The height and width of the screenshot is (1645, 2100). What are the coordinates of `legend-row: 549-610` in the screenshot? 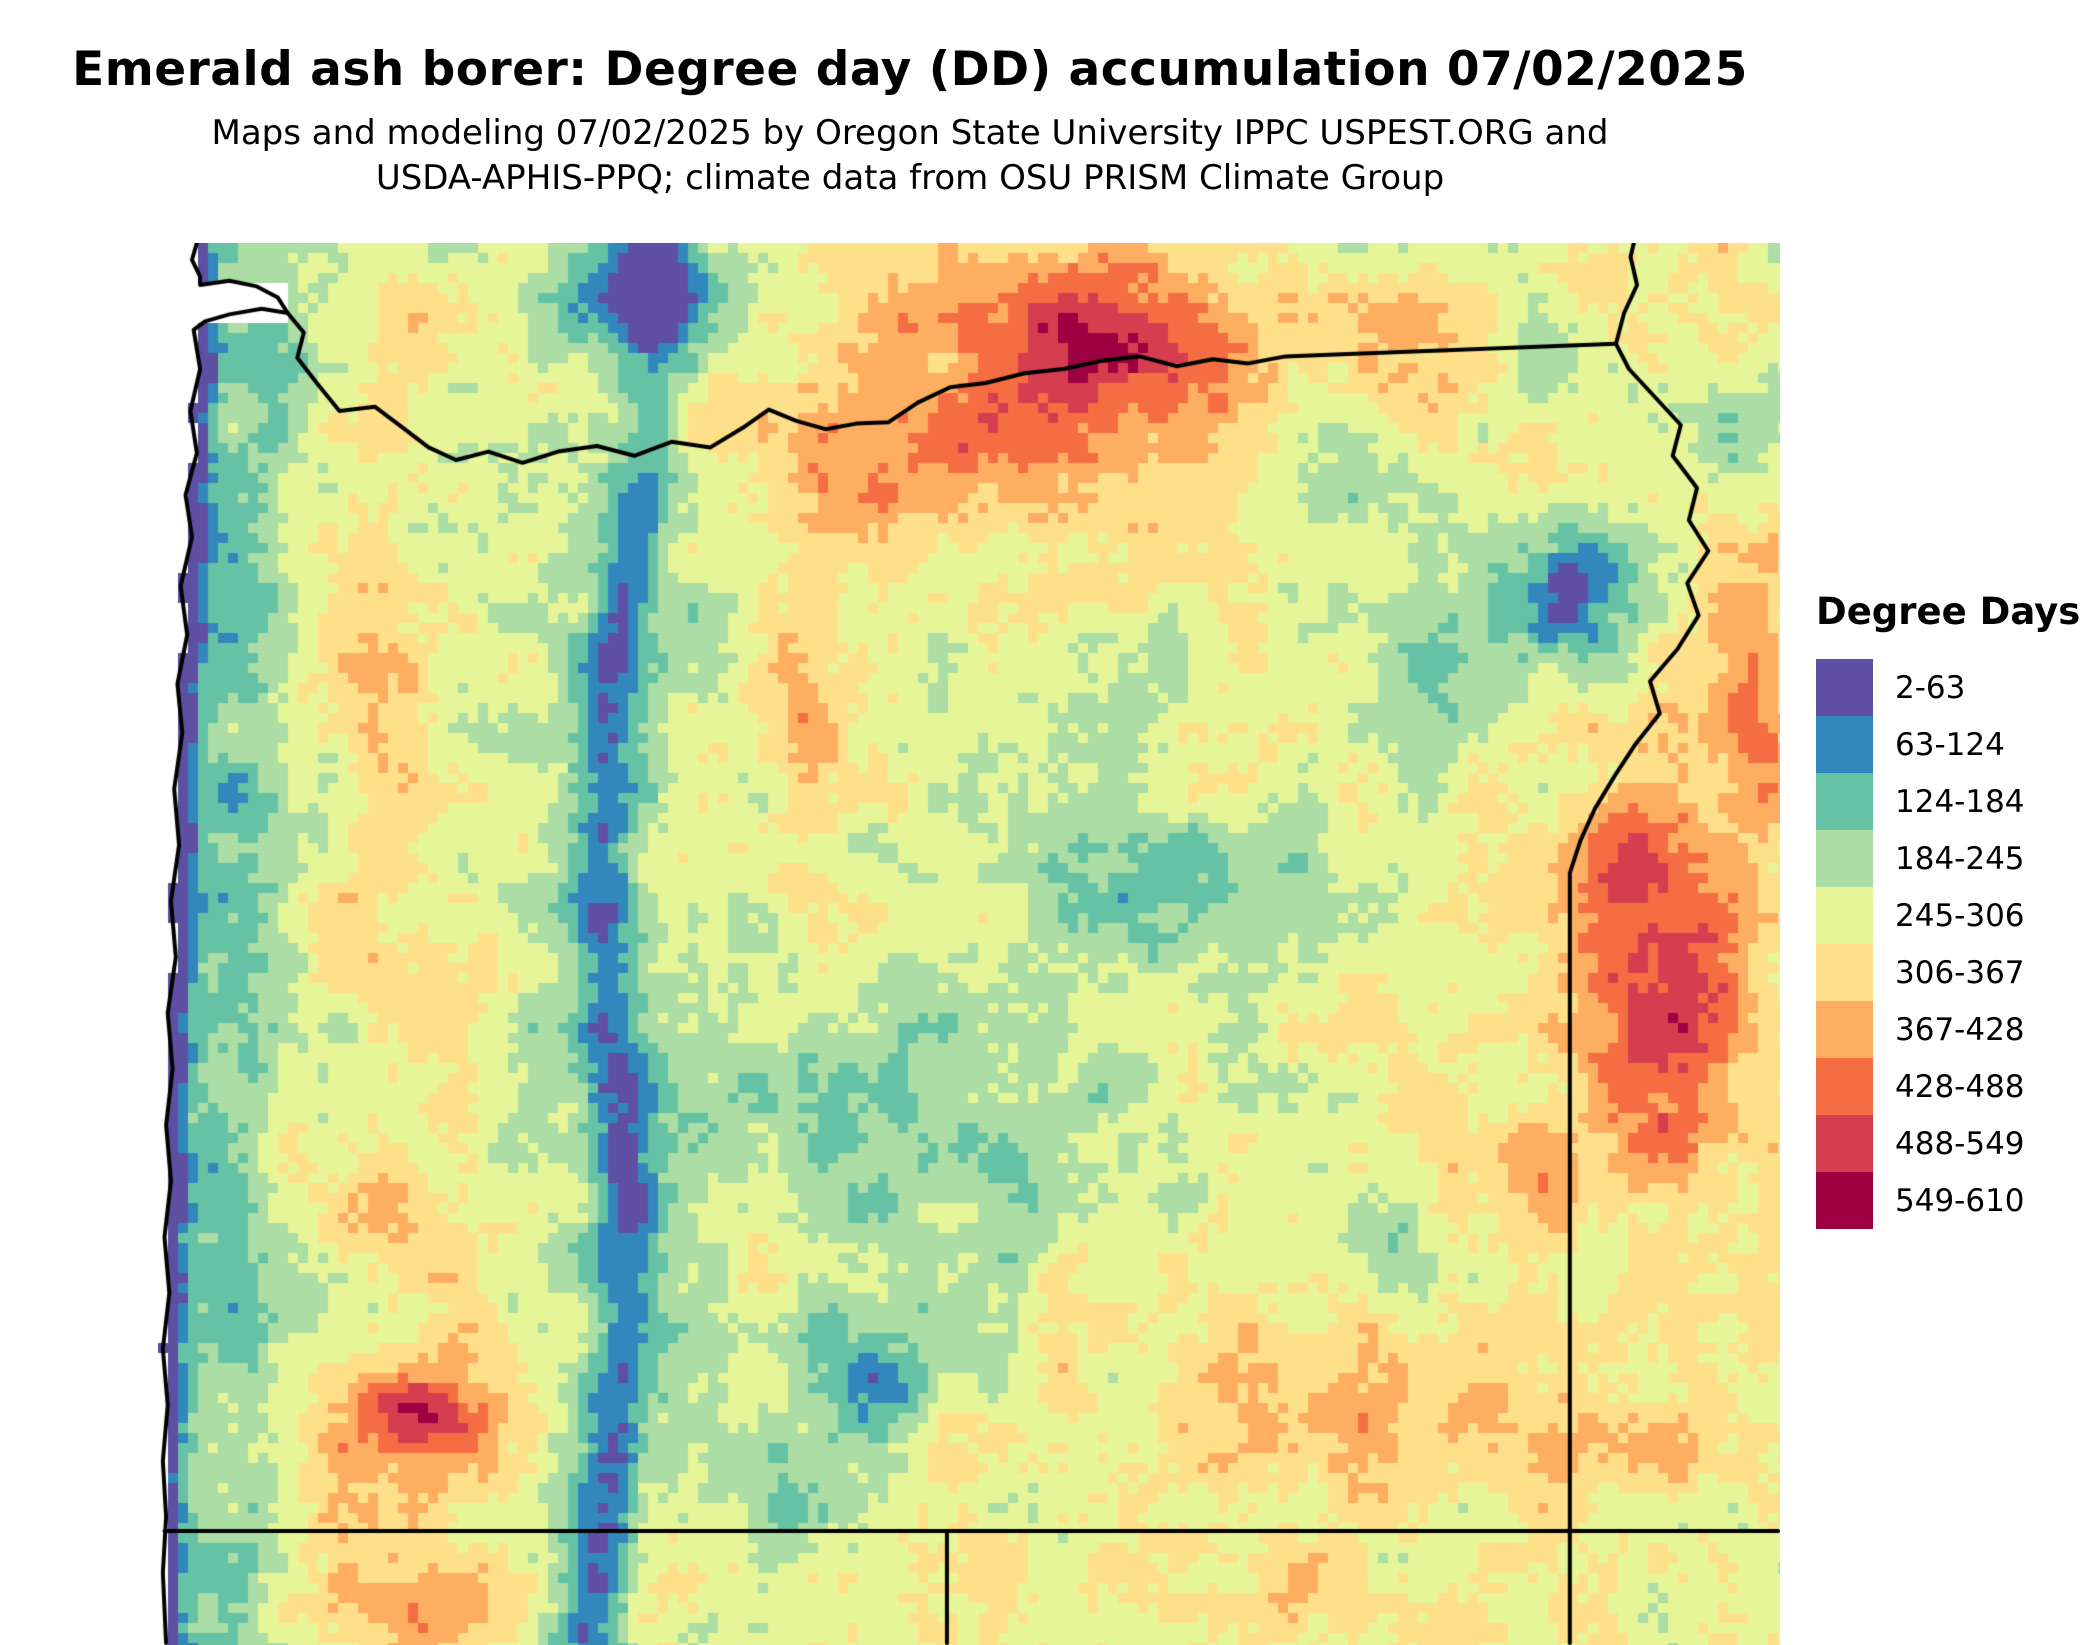 It's located at (1948, 1200).